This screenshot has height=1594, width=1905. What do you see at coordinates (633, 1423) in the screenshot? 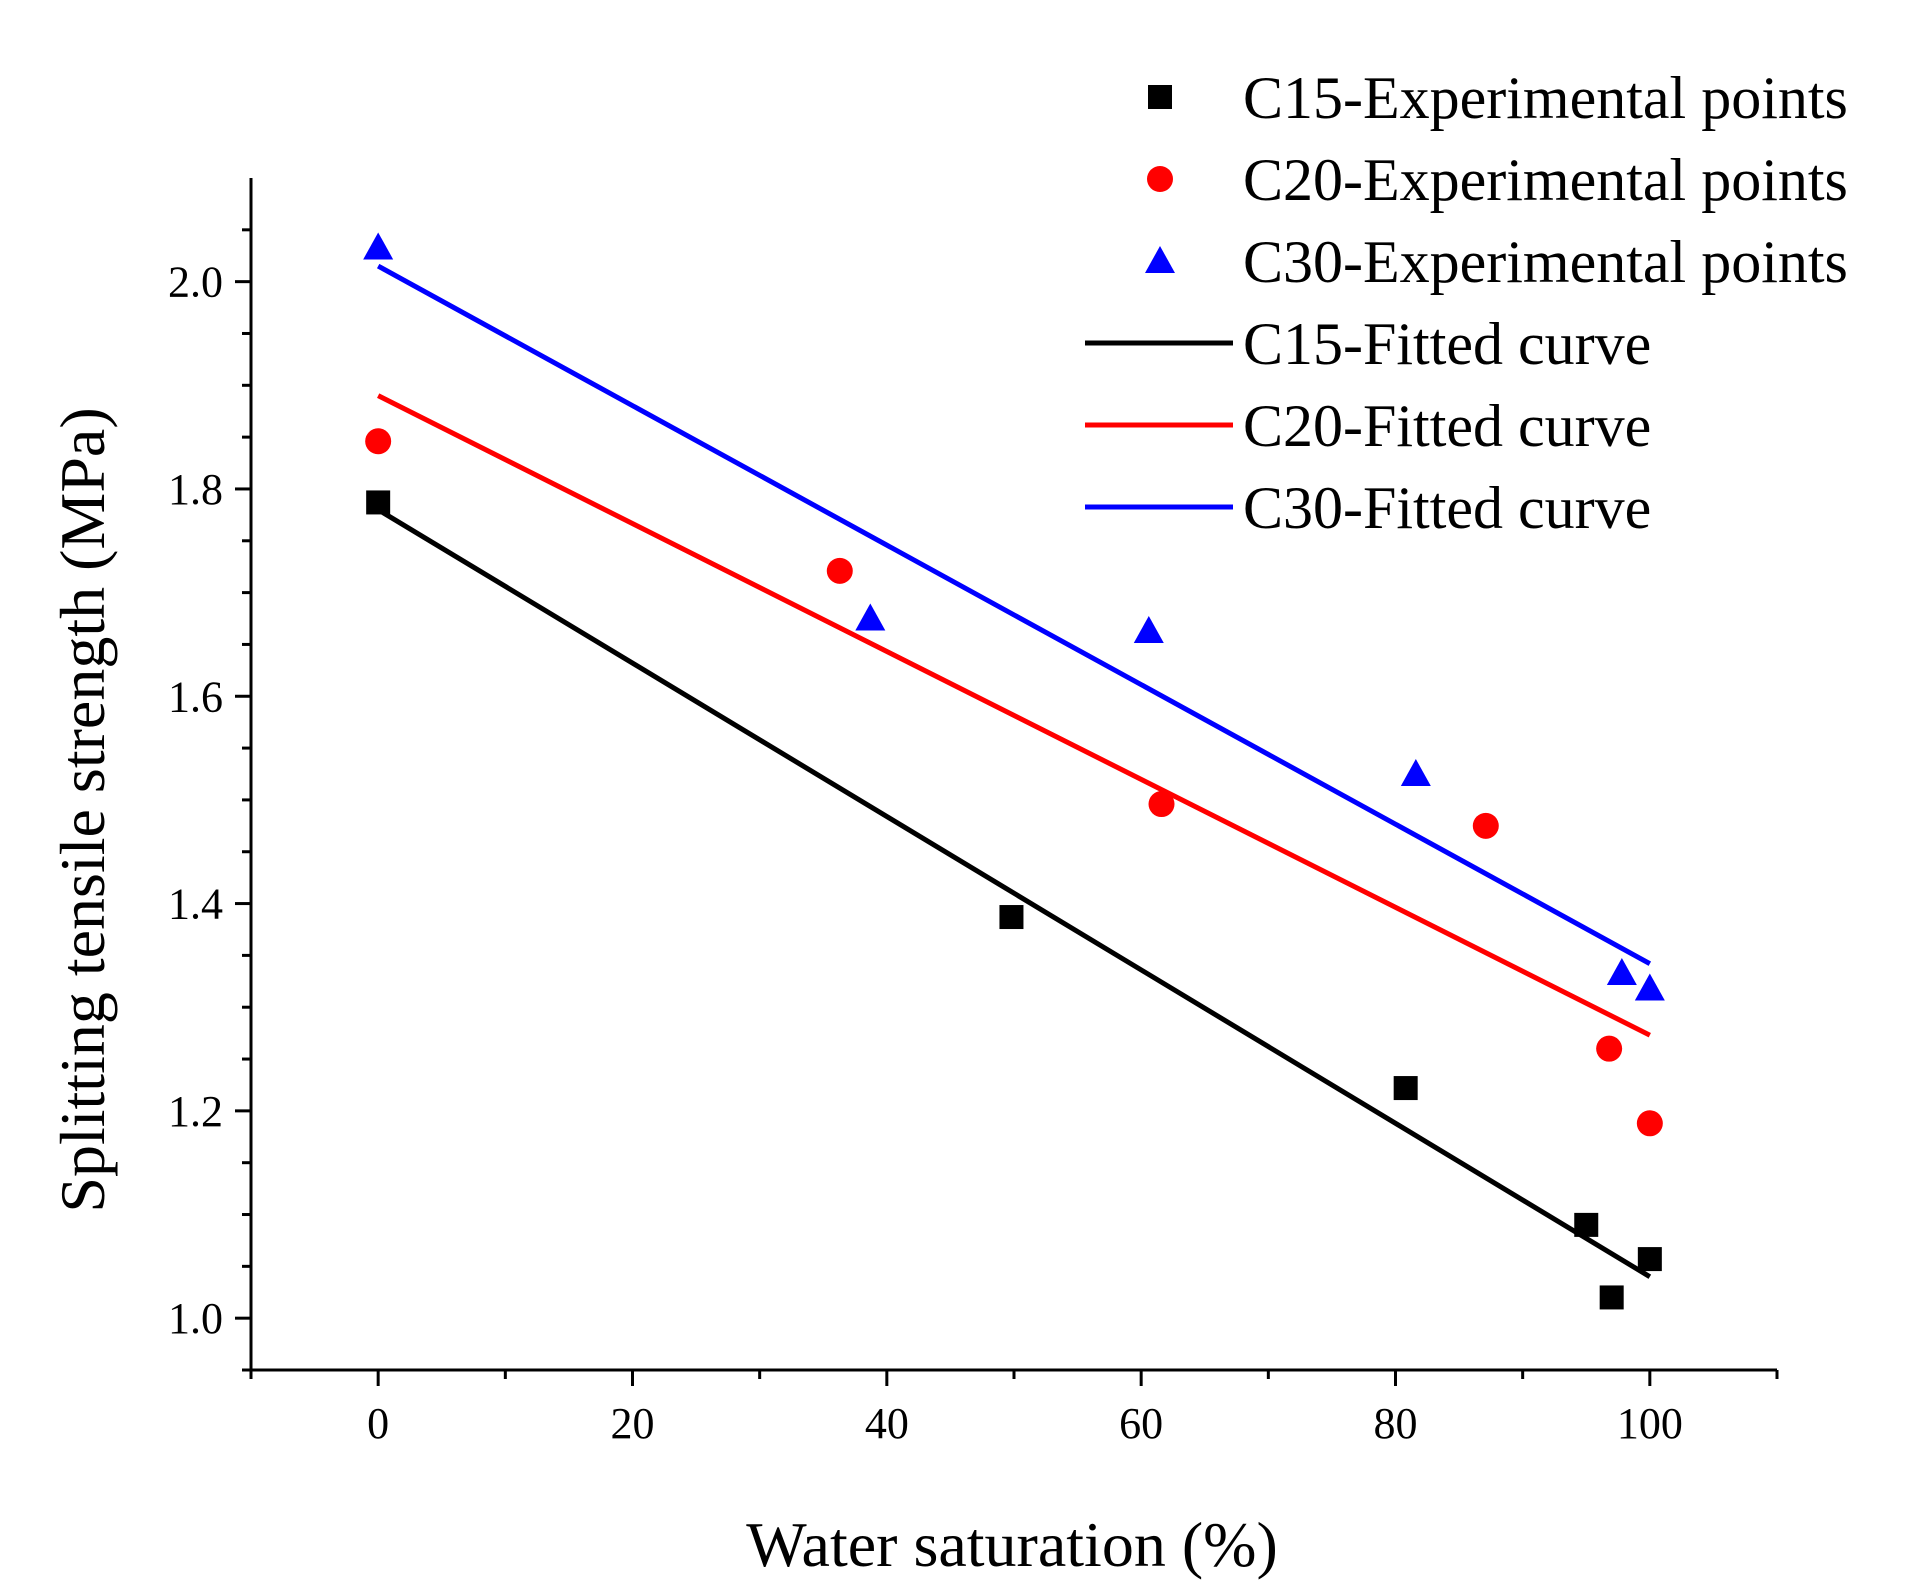
I see `x-tick-label: 20` at bounding box center [633, 1423].